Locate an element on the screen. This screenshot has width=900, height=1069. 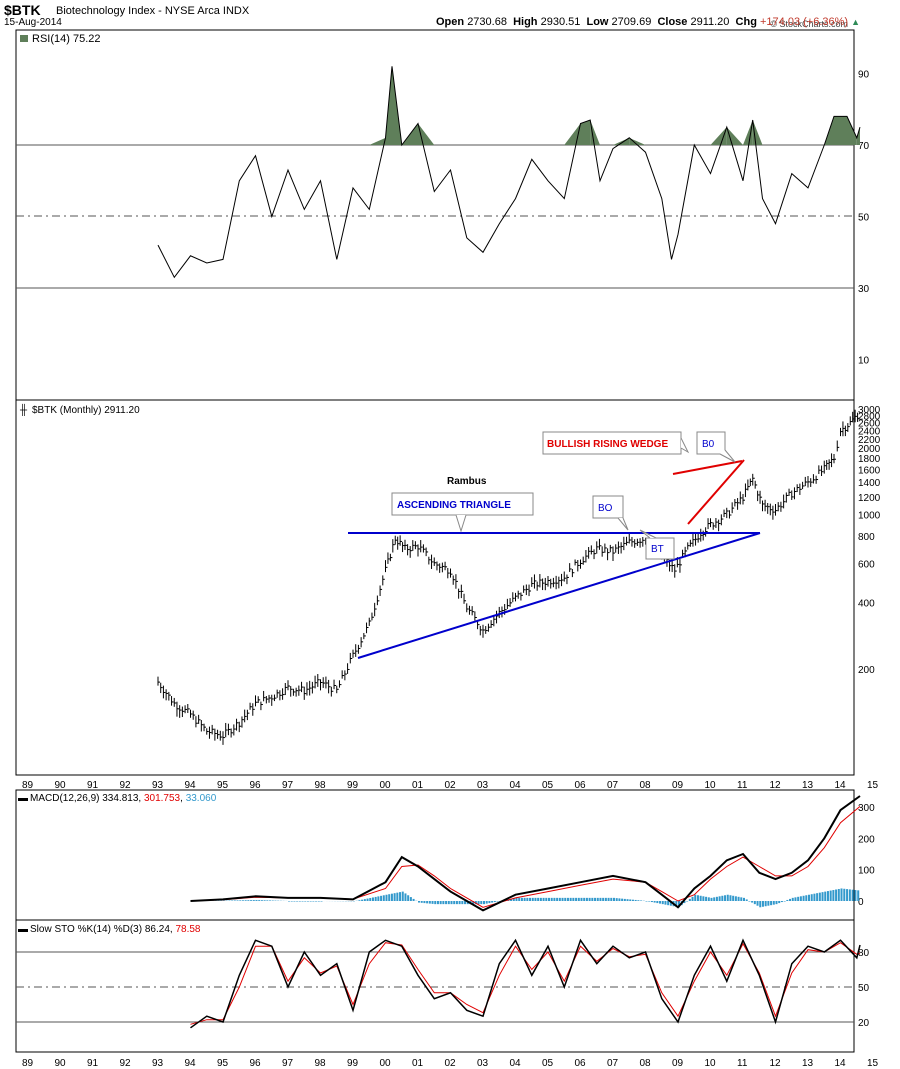
bo2-pointer is located at coordinates (727, 456).